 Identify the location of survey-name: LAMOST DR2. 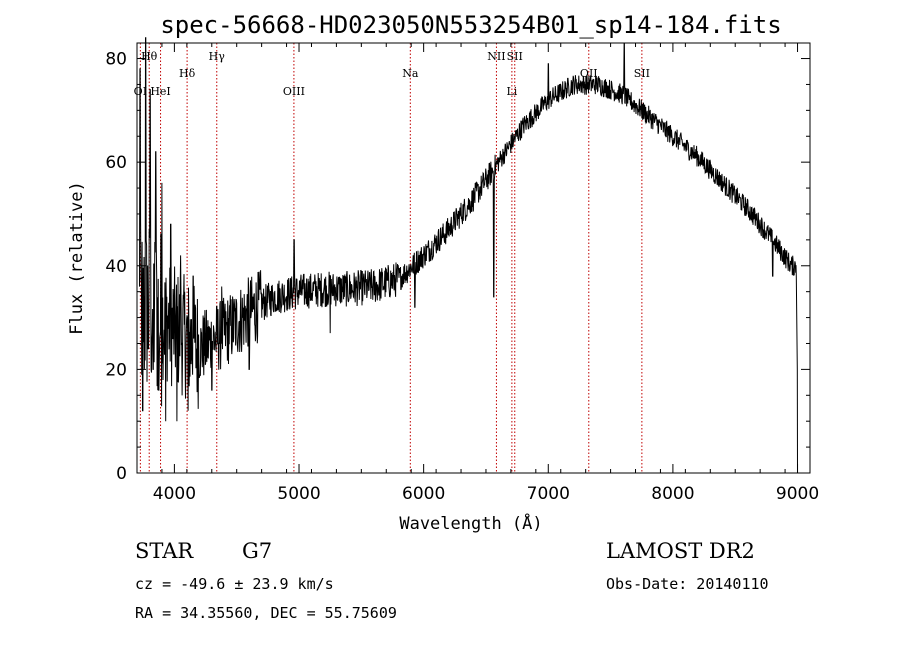
(680, 551).